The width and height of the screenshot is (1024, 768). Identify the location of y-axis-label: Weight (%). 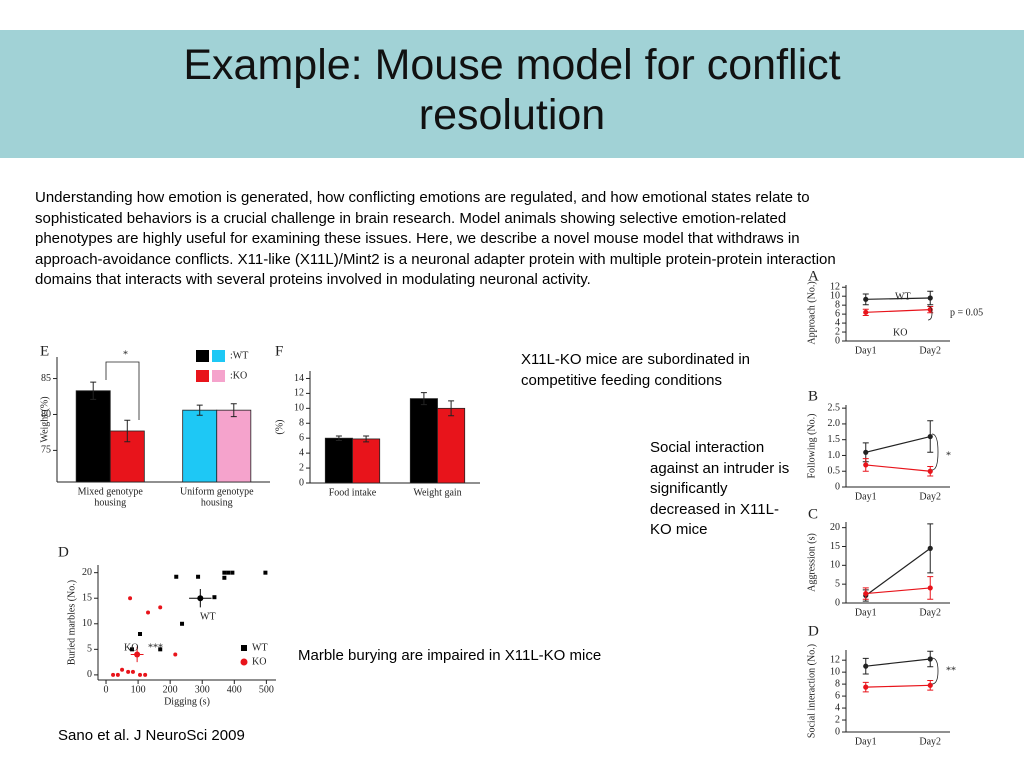
(44, 419).